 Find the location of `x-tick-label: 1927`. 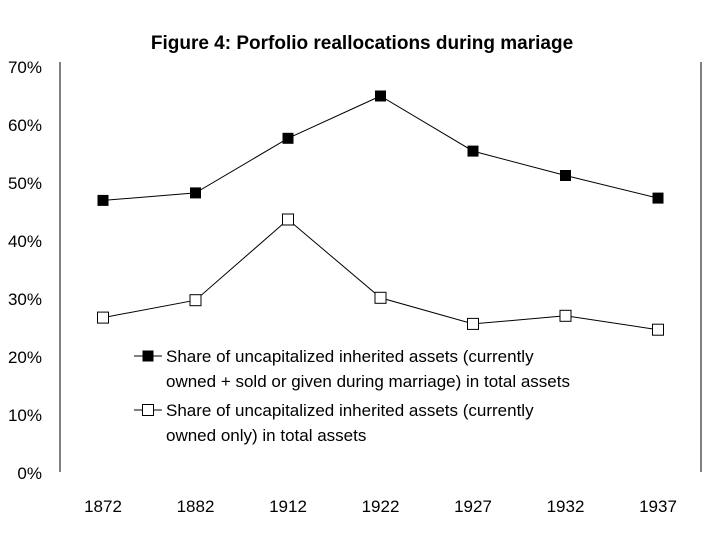

x-tick-label: 1927 is located at coordinates (473, 506).